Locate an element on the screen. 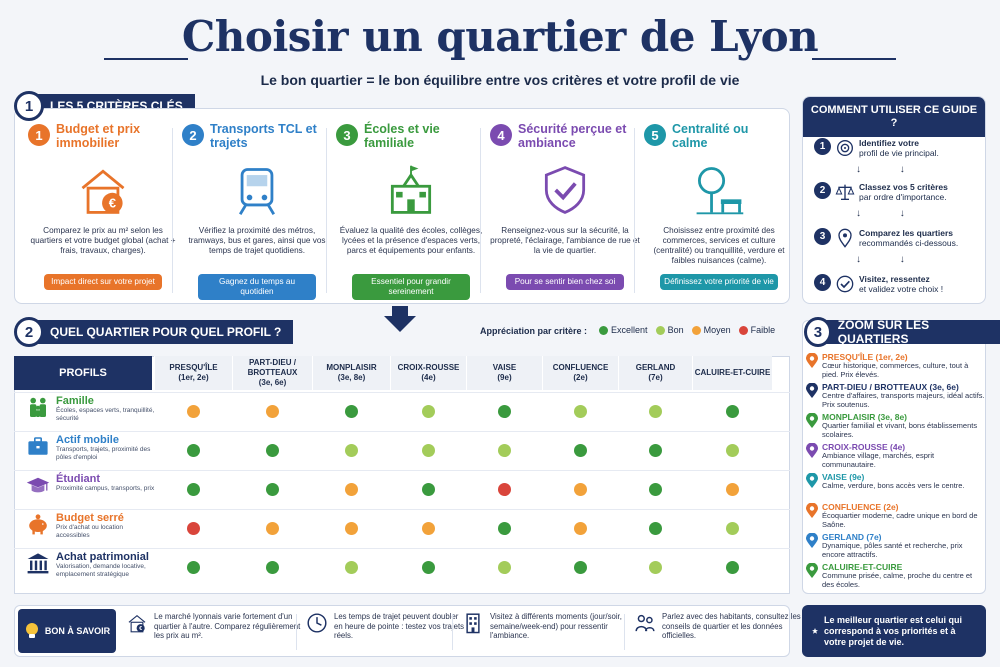 This screenshot has height=667, width=1000. bank-building-icon is located at coordinates (38, 563).